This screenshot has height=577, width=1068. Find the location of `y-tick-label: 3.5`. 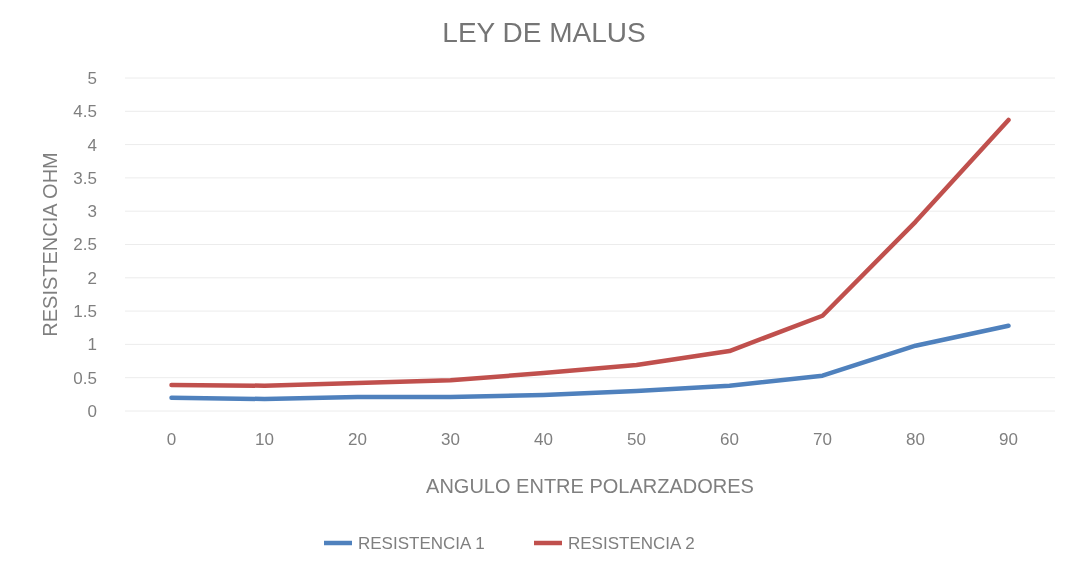

y-tick-label: 3.5 is located at coordinates (85, 178).